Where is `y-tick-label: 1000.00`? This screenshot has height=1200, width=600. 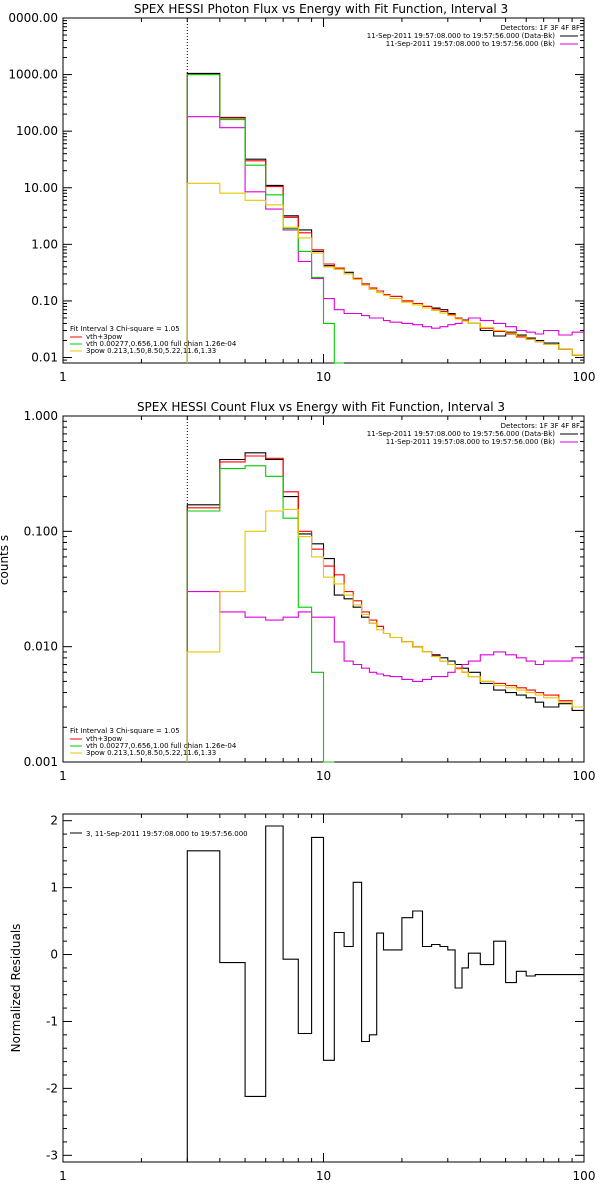
y-tick-label: 1000.00 is located at coordinates (33, 75).